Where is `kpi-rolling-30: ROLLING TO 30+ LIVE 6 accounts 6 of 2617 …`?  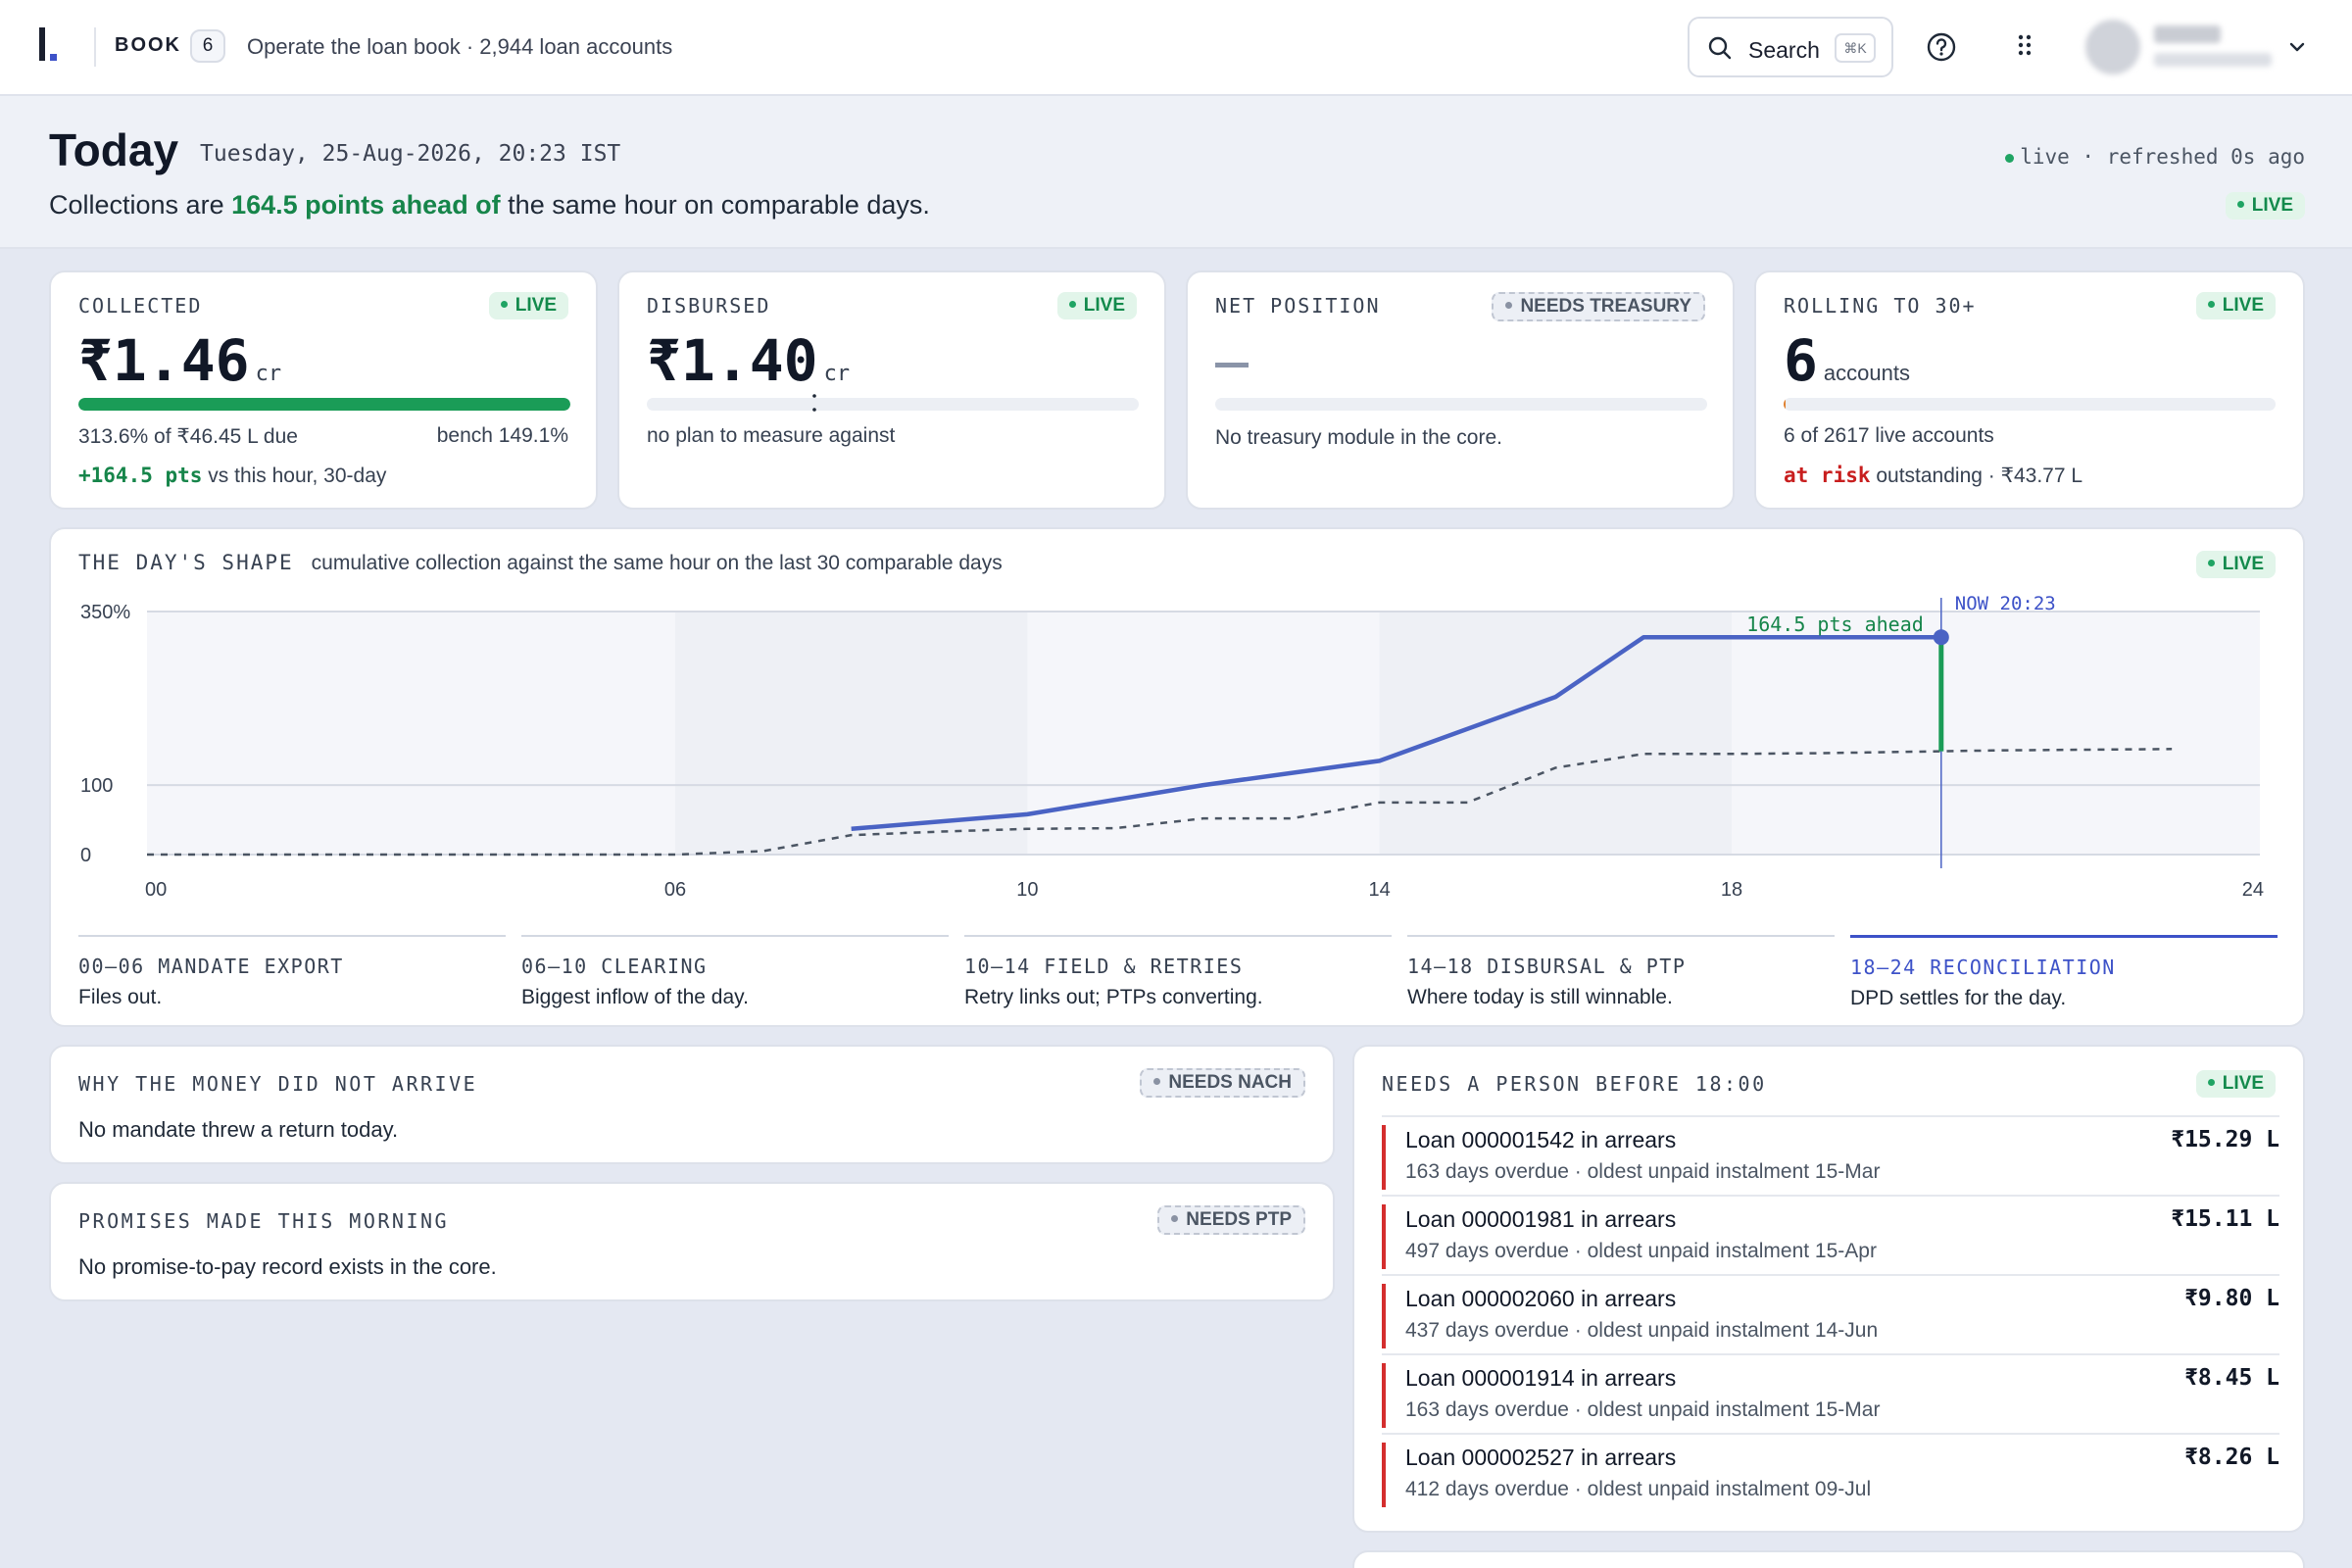
kpi-rolling-30: ROLLING TO 30+ LIVE 6 accounts 6 of 2617 … is located at coordinates (2029, 390).